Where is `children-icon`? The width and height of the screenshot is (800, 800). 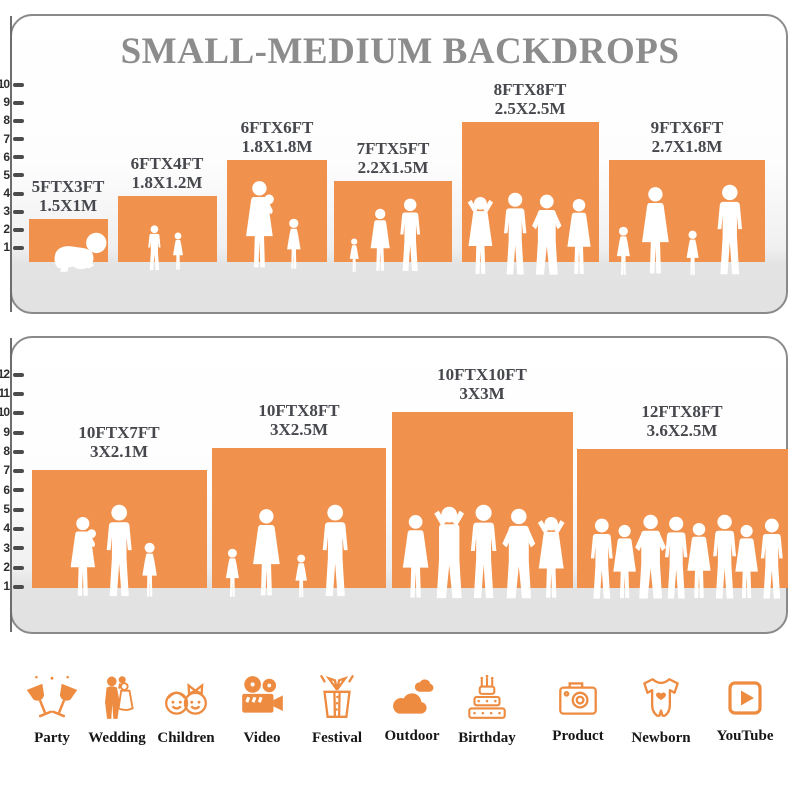 children-icon is located at coordinates (186, 699).